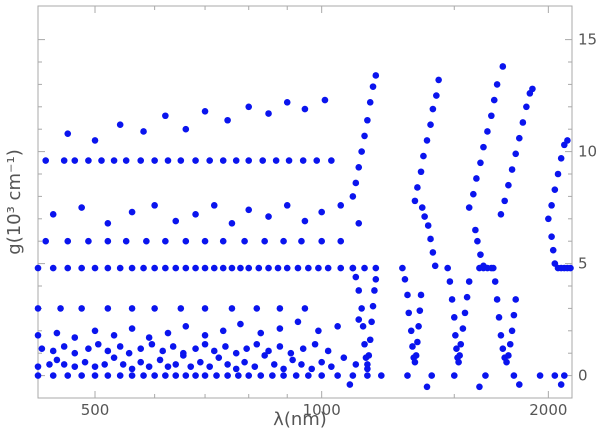  What do you see at coordinates (548, 410) in the screenshot?
I see `x-tick-label: 2000` at bounding box center [548, 410].